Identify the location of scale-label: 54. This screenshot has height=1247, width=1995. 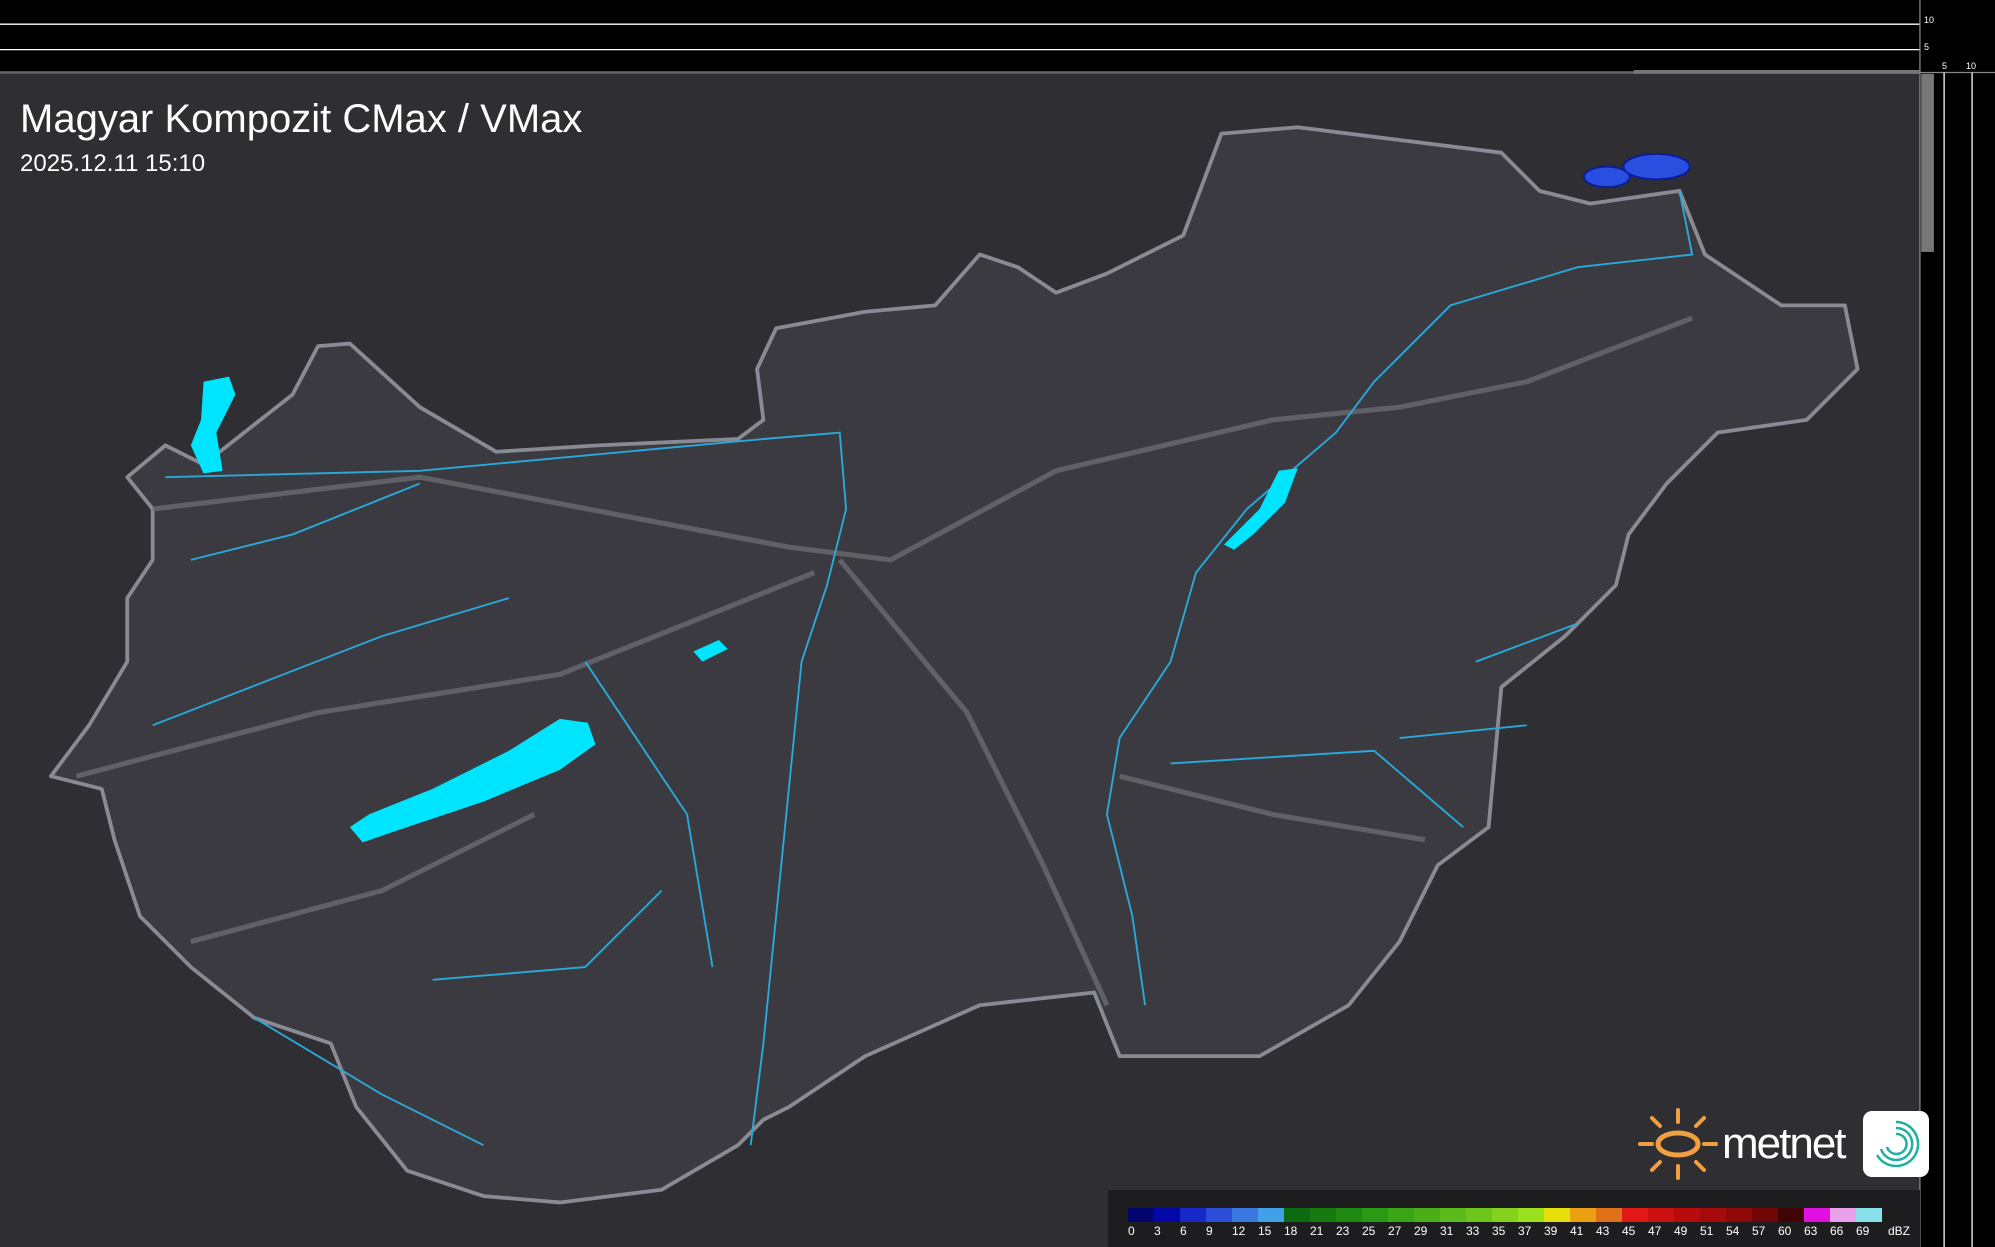
(1733, 1231).